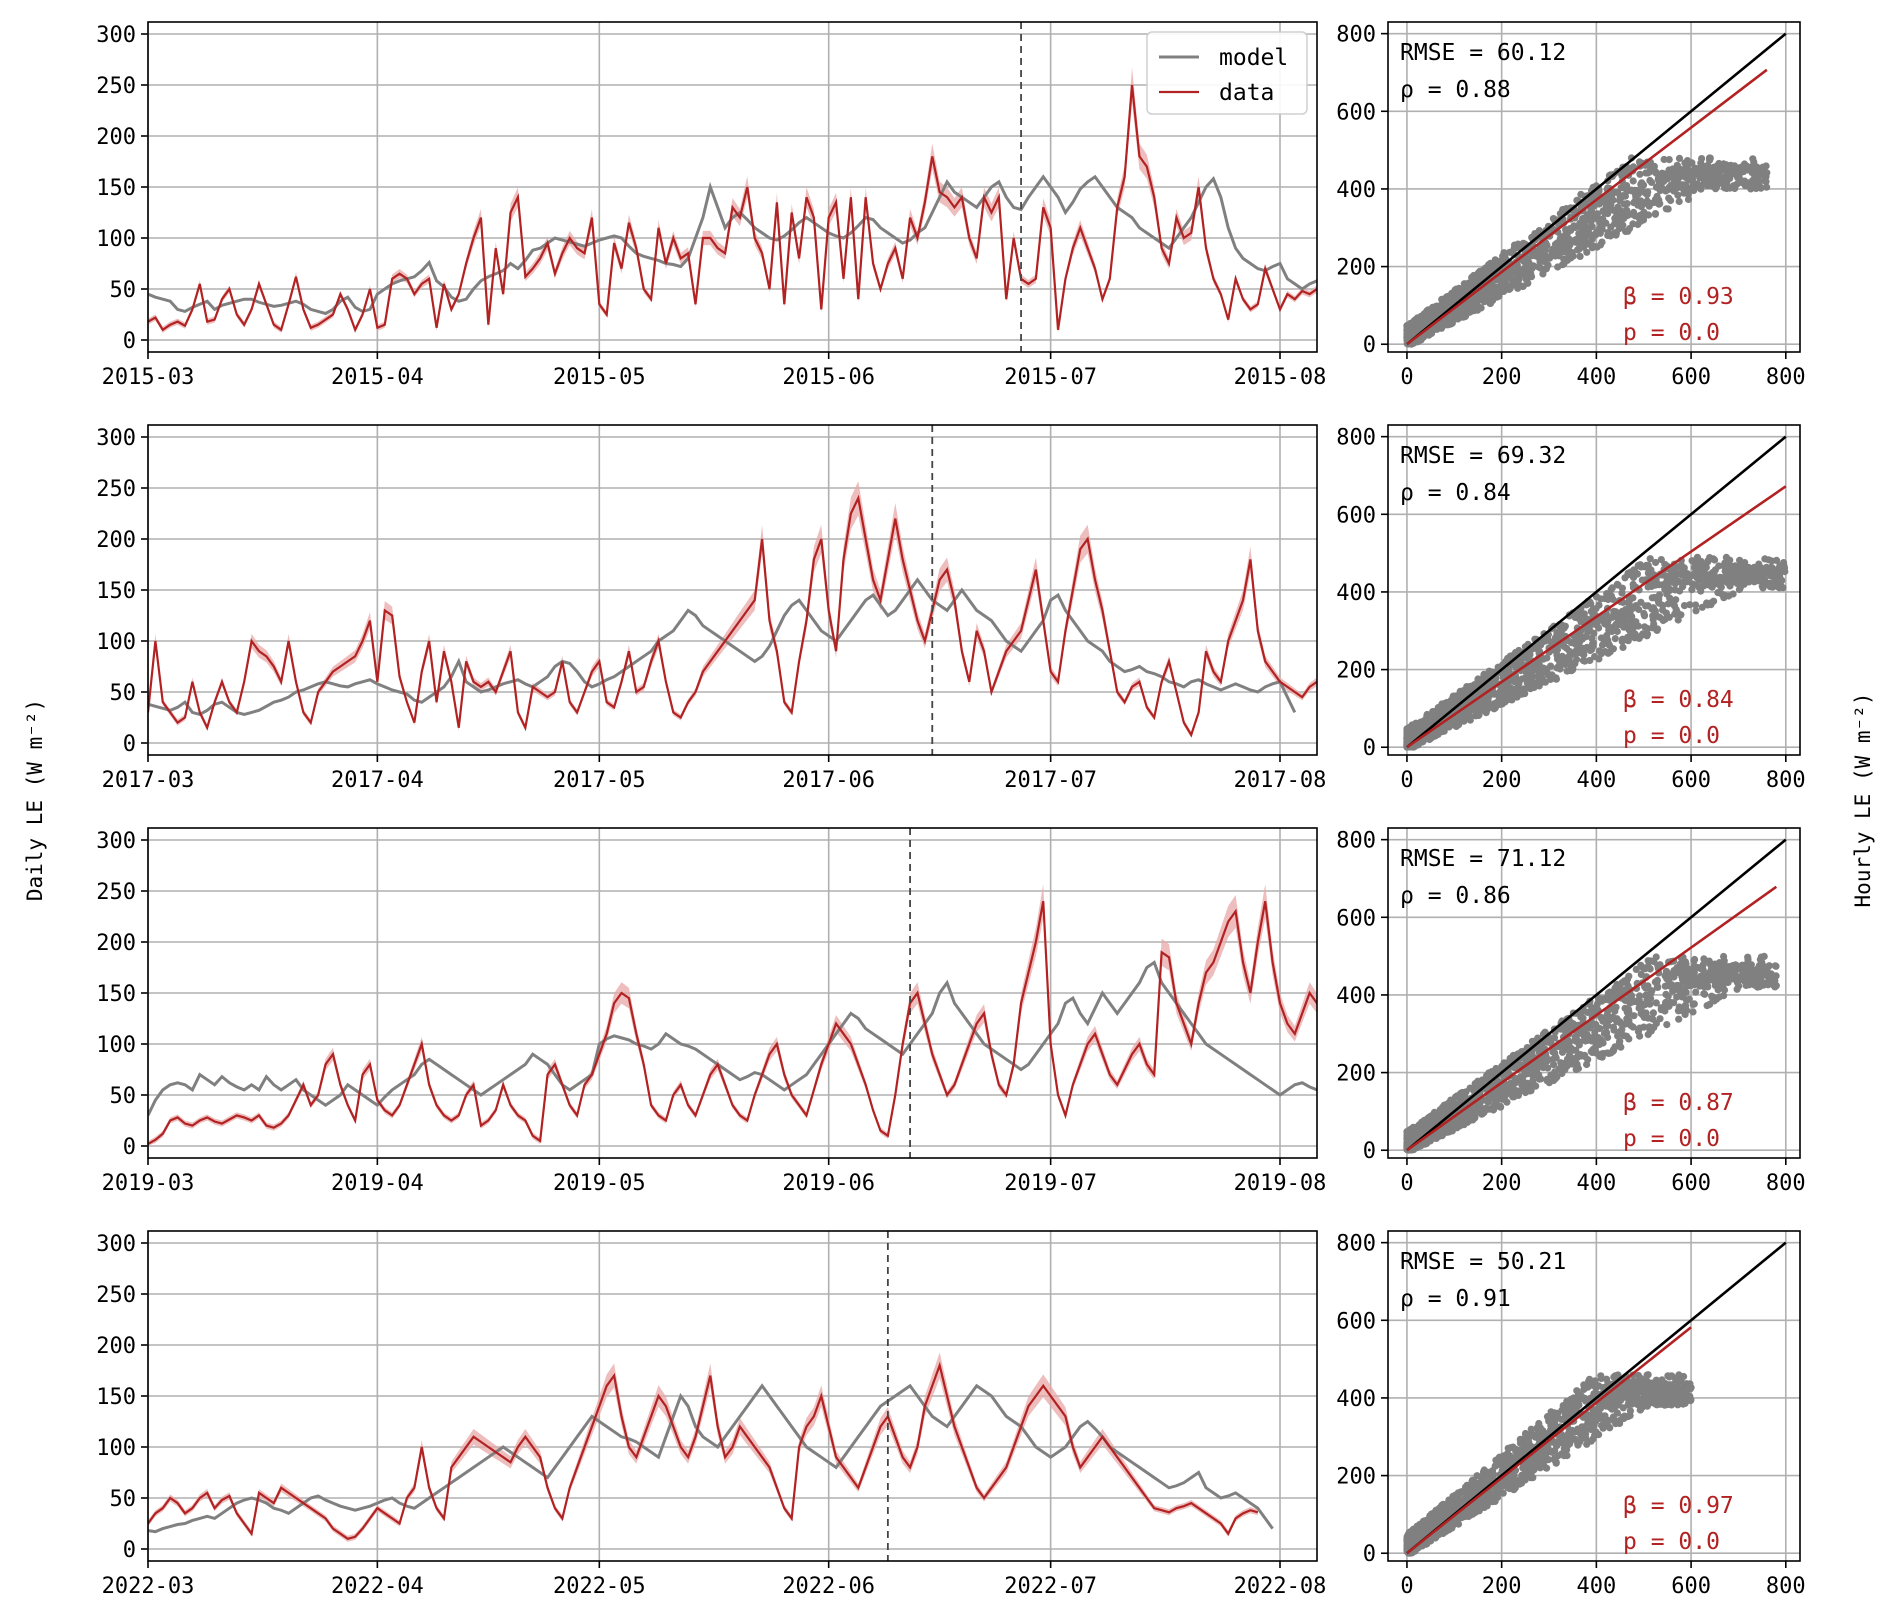  I want to click on data-uncertainty-band, so click(732, 200).